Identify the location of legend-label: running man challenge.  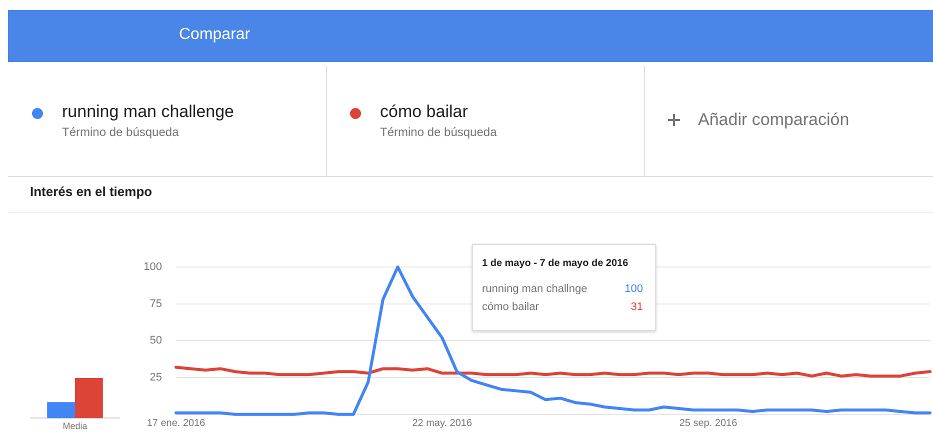
(148, 112).